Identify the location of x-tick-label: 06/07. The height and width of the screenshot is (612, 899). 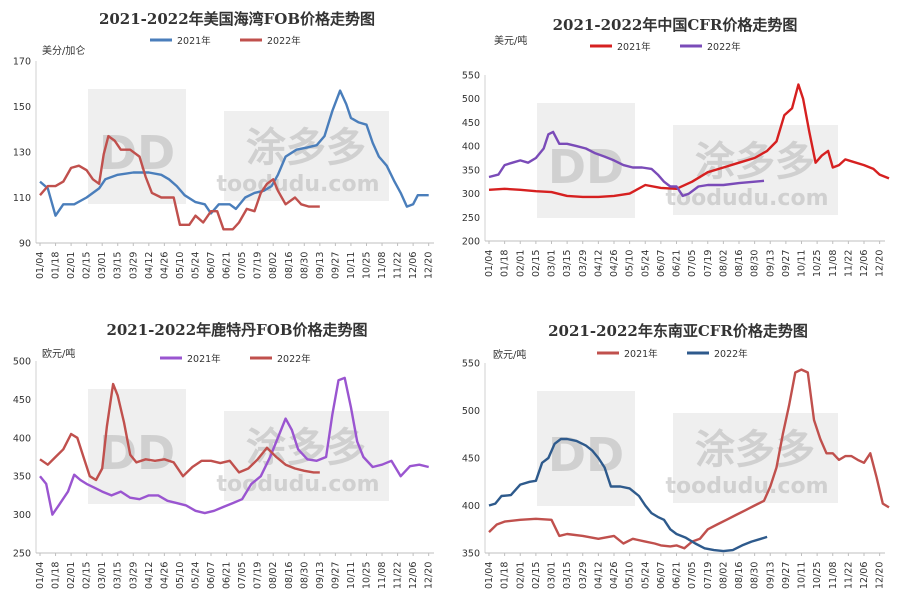
(211, 265).